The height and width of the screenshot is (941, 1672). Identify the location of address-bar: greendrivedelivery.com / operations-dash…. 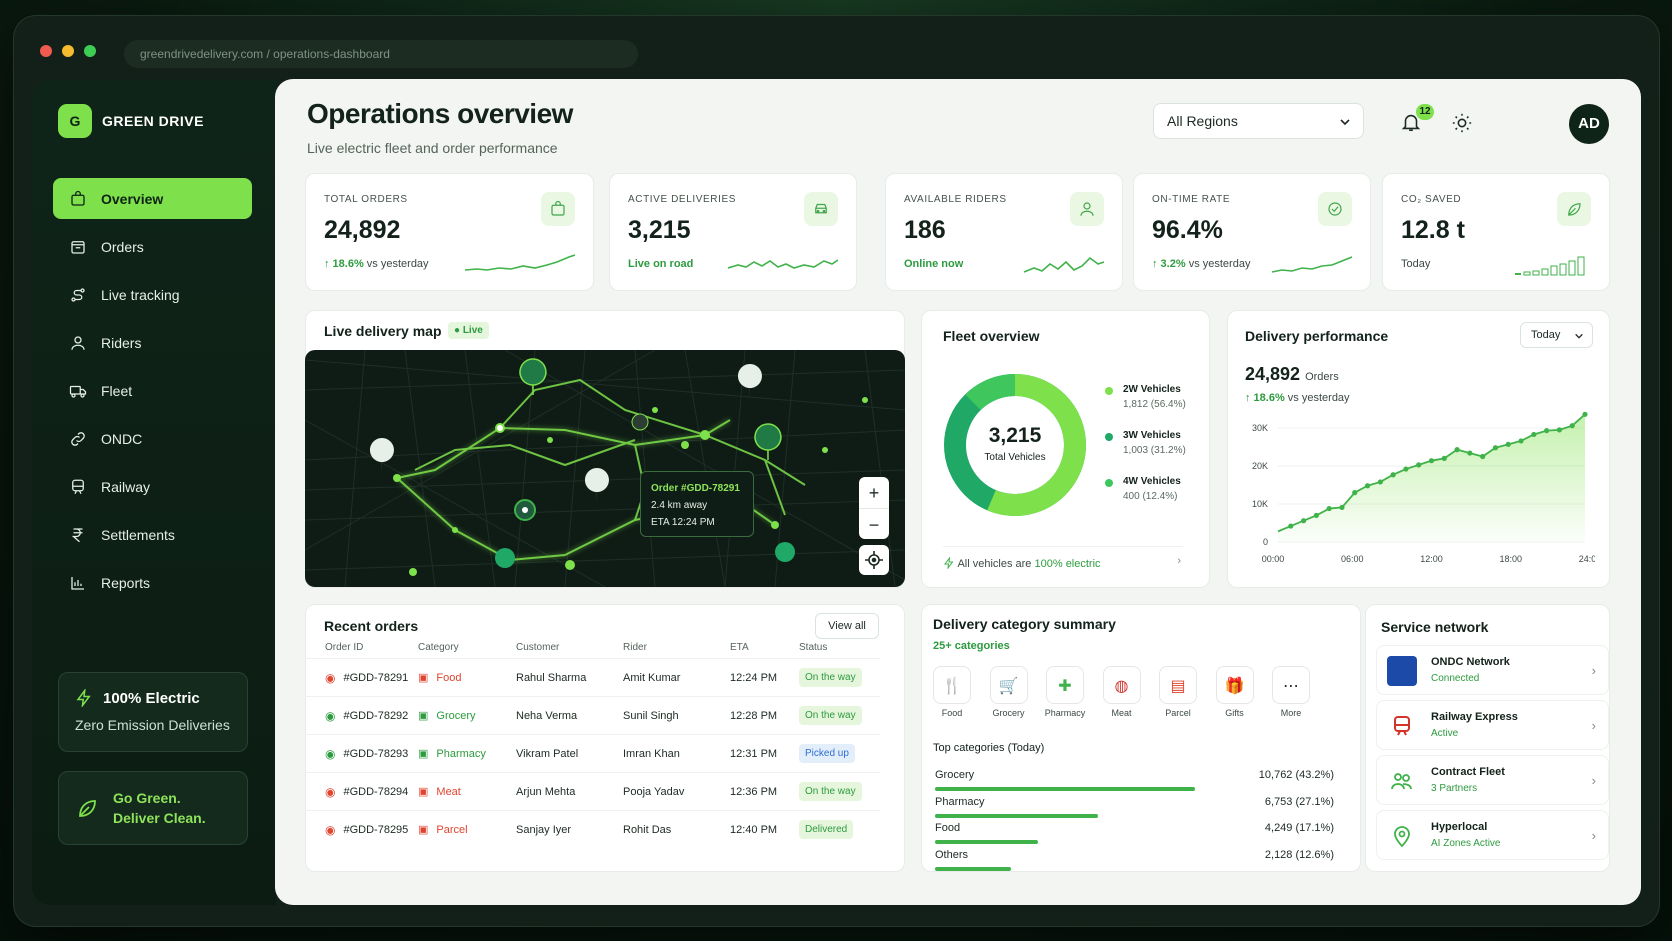
(381, 54).